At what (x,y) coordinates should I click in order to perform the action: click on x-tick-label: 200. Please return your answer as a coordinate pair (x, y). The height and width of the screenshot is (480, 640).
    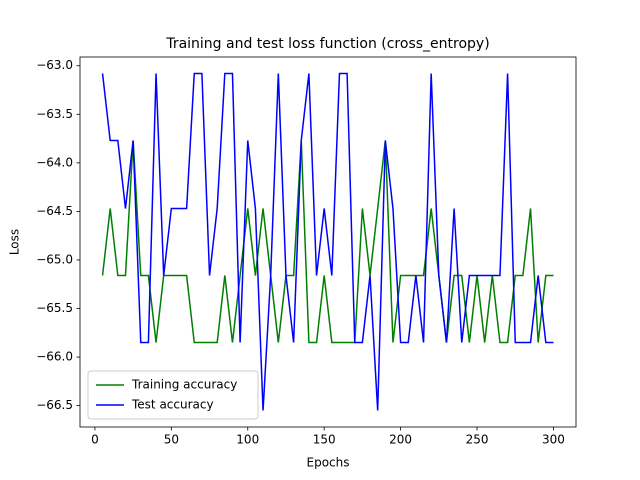
    Looking at the image, I should click on (400, 440).